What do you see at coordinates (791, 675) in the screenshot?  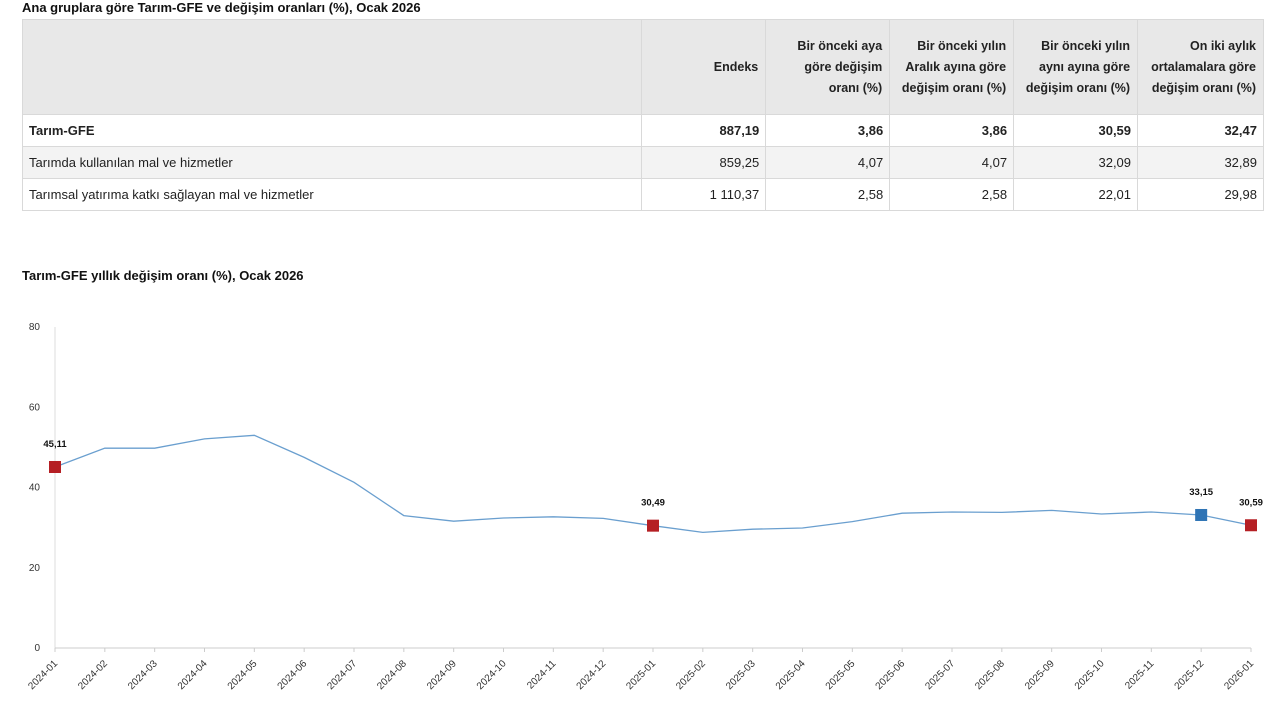 I see `x-tick-label: 2025-04` at bounding box center [791, 675].